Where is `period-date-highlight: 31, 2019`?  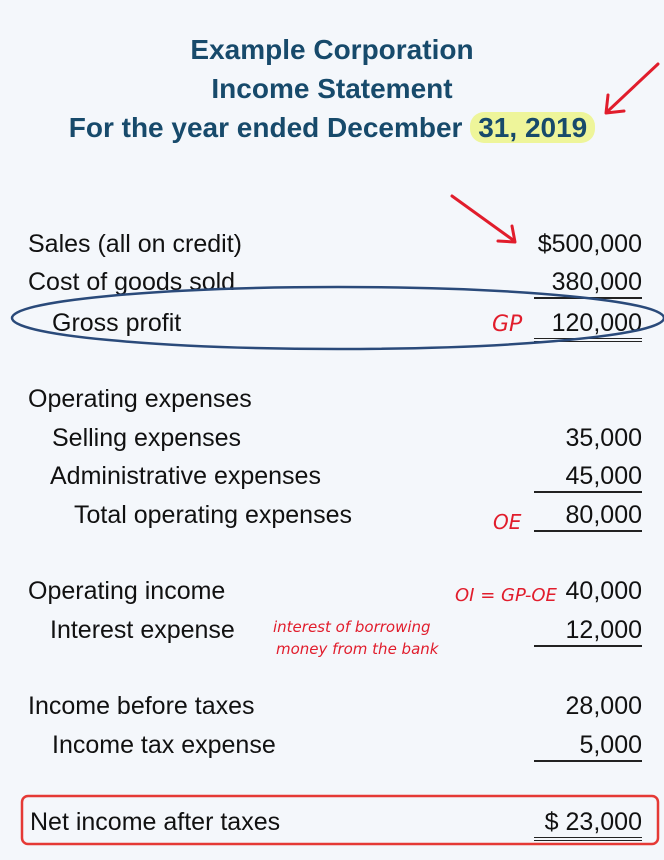 period-date-highlight: 31, 2019 is located at coordinates (533, 127).